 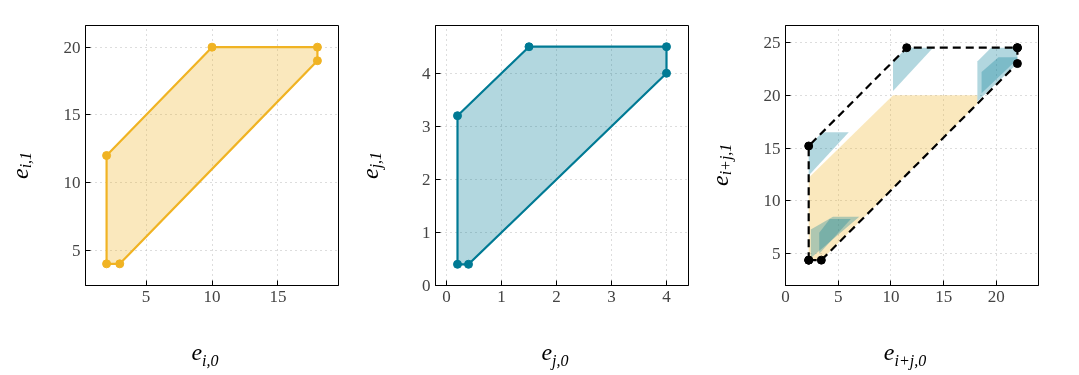 I want to click on x-tick-label: 3, so click(x=611, y=296).